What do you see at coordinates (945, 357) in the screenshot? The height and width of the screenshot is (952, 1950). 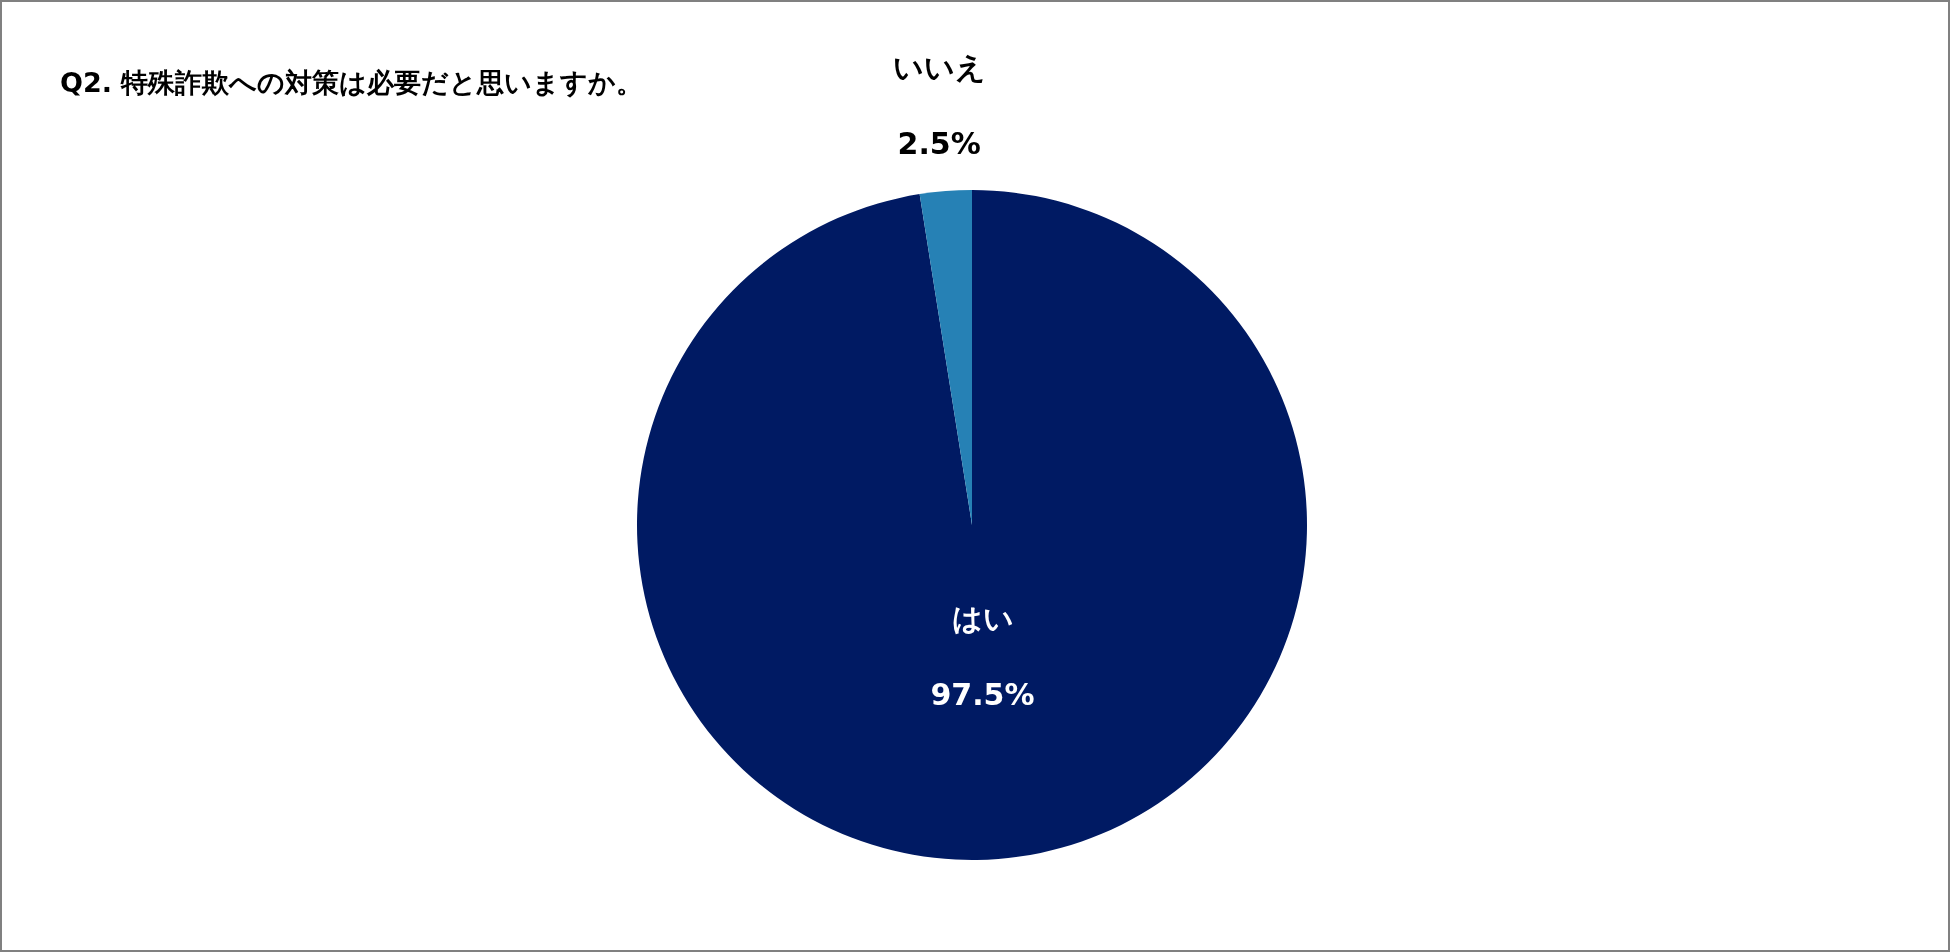 I see `pie-slice` at bounding box center [945, 357].